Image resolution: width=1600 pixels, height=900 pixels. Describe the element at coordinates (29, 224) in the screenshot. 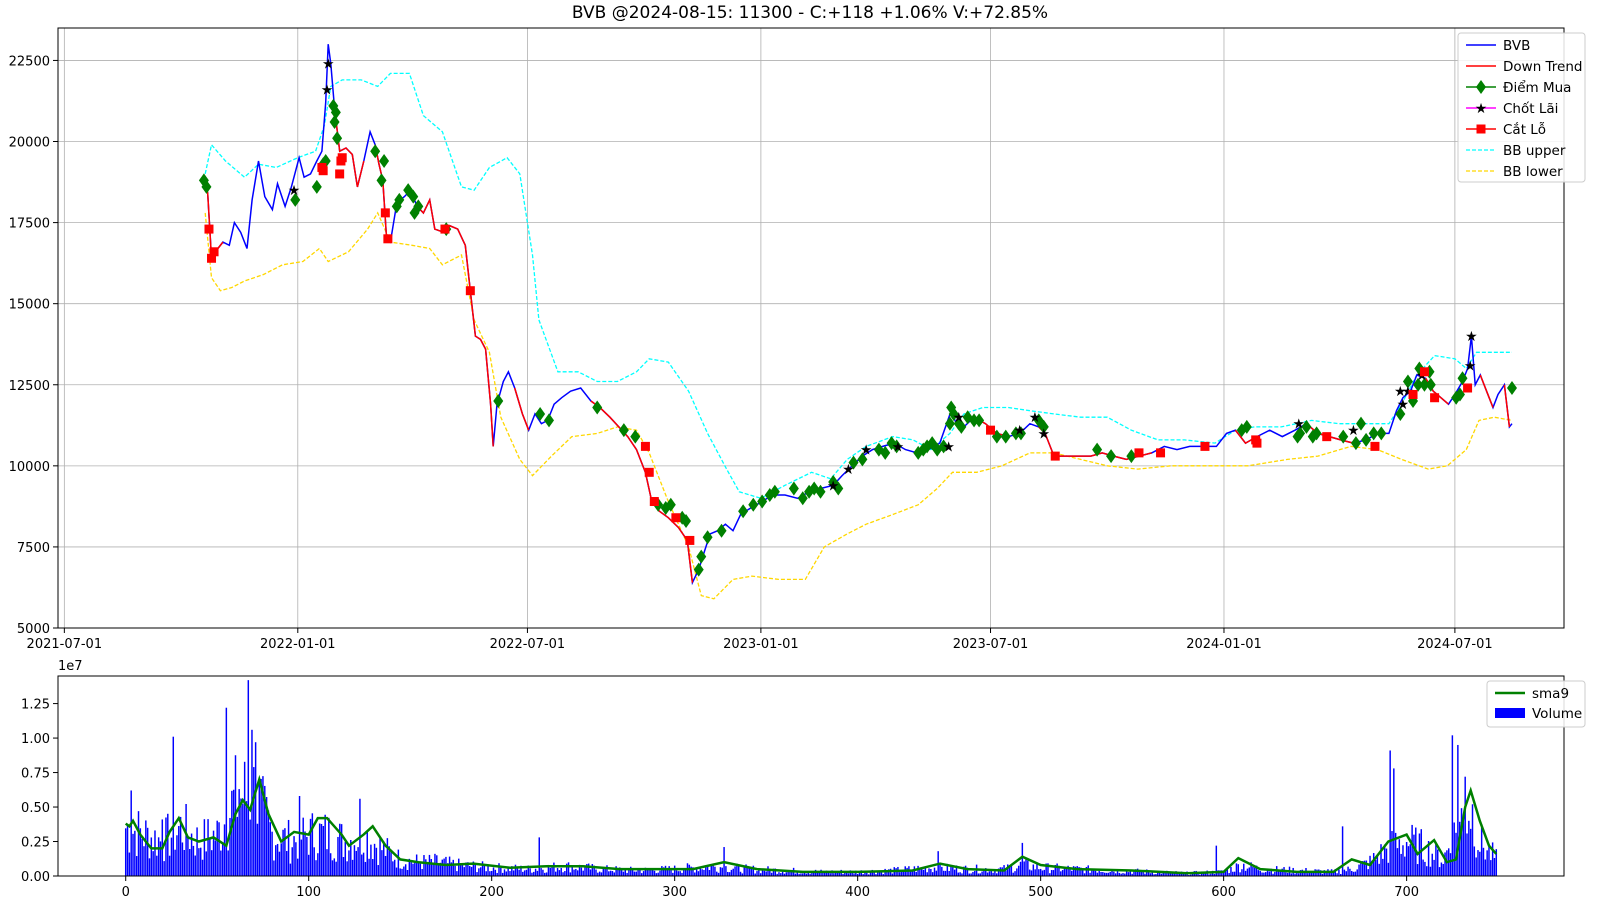

I see `price-y-tick-label-17500: 17500` at that location.